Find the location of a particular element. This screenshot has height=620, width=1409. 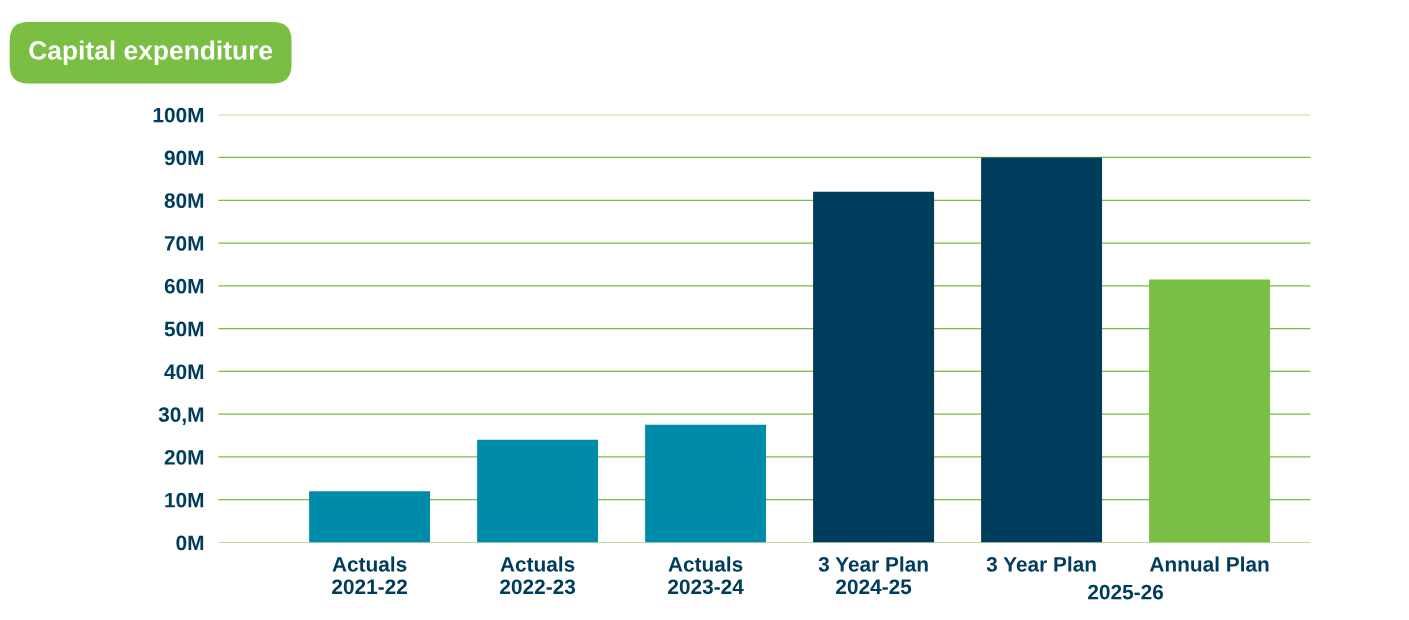

y-tick-label: 10M is located at coordinates (184, 500).